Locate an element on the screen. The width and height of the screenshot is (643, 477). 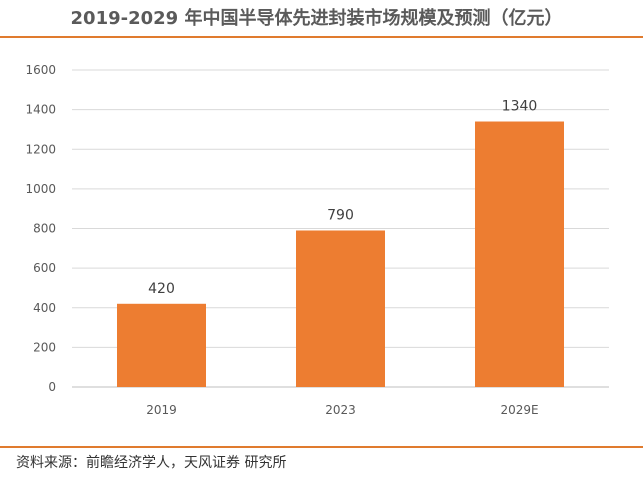
top-divider is located at coordinates (321, 37).